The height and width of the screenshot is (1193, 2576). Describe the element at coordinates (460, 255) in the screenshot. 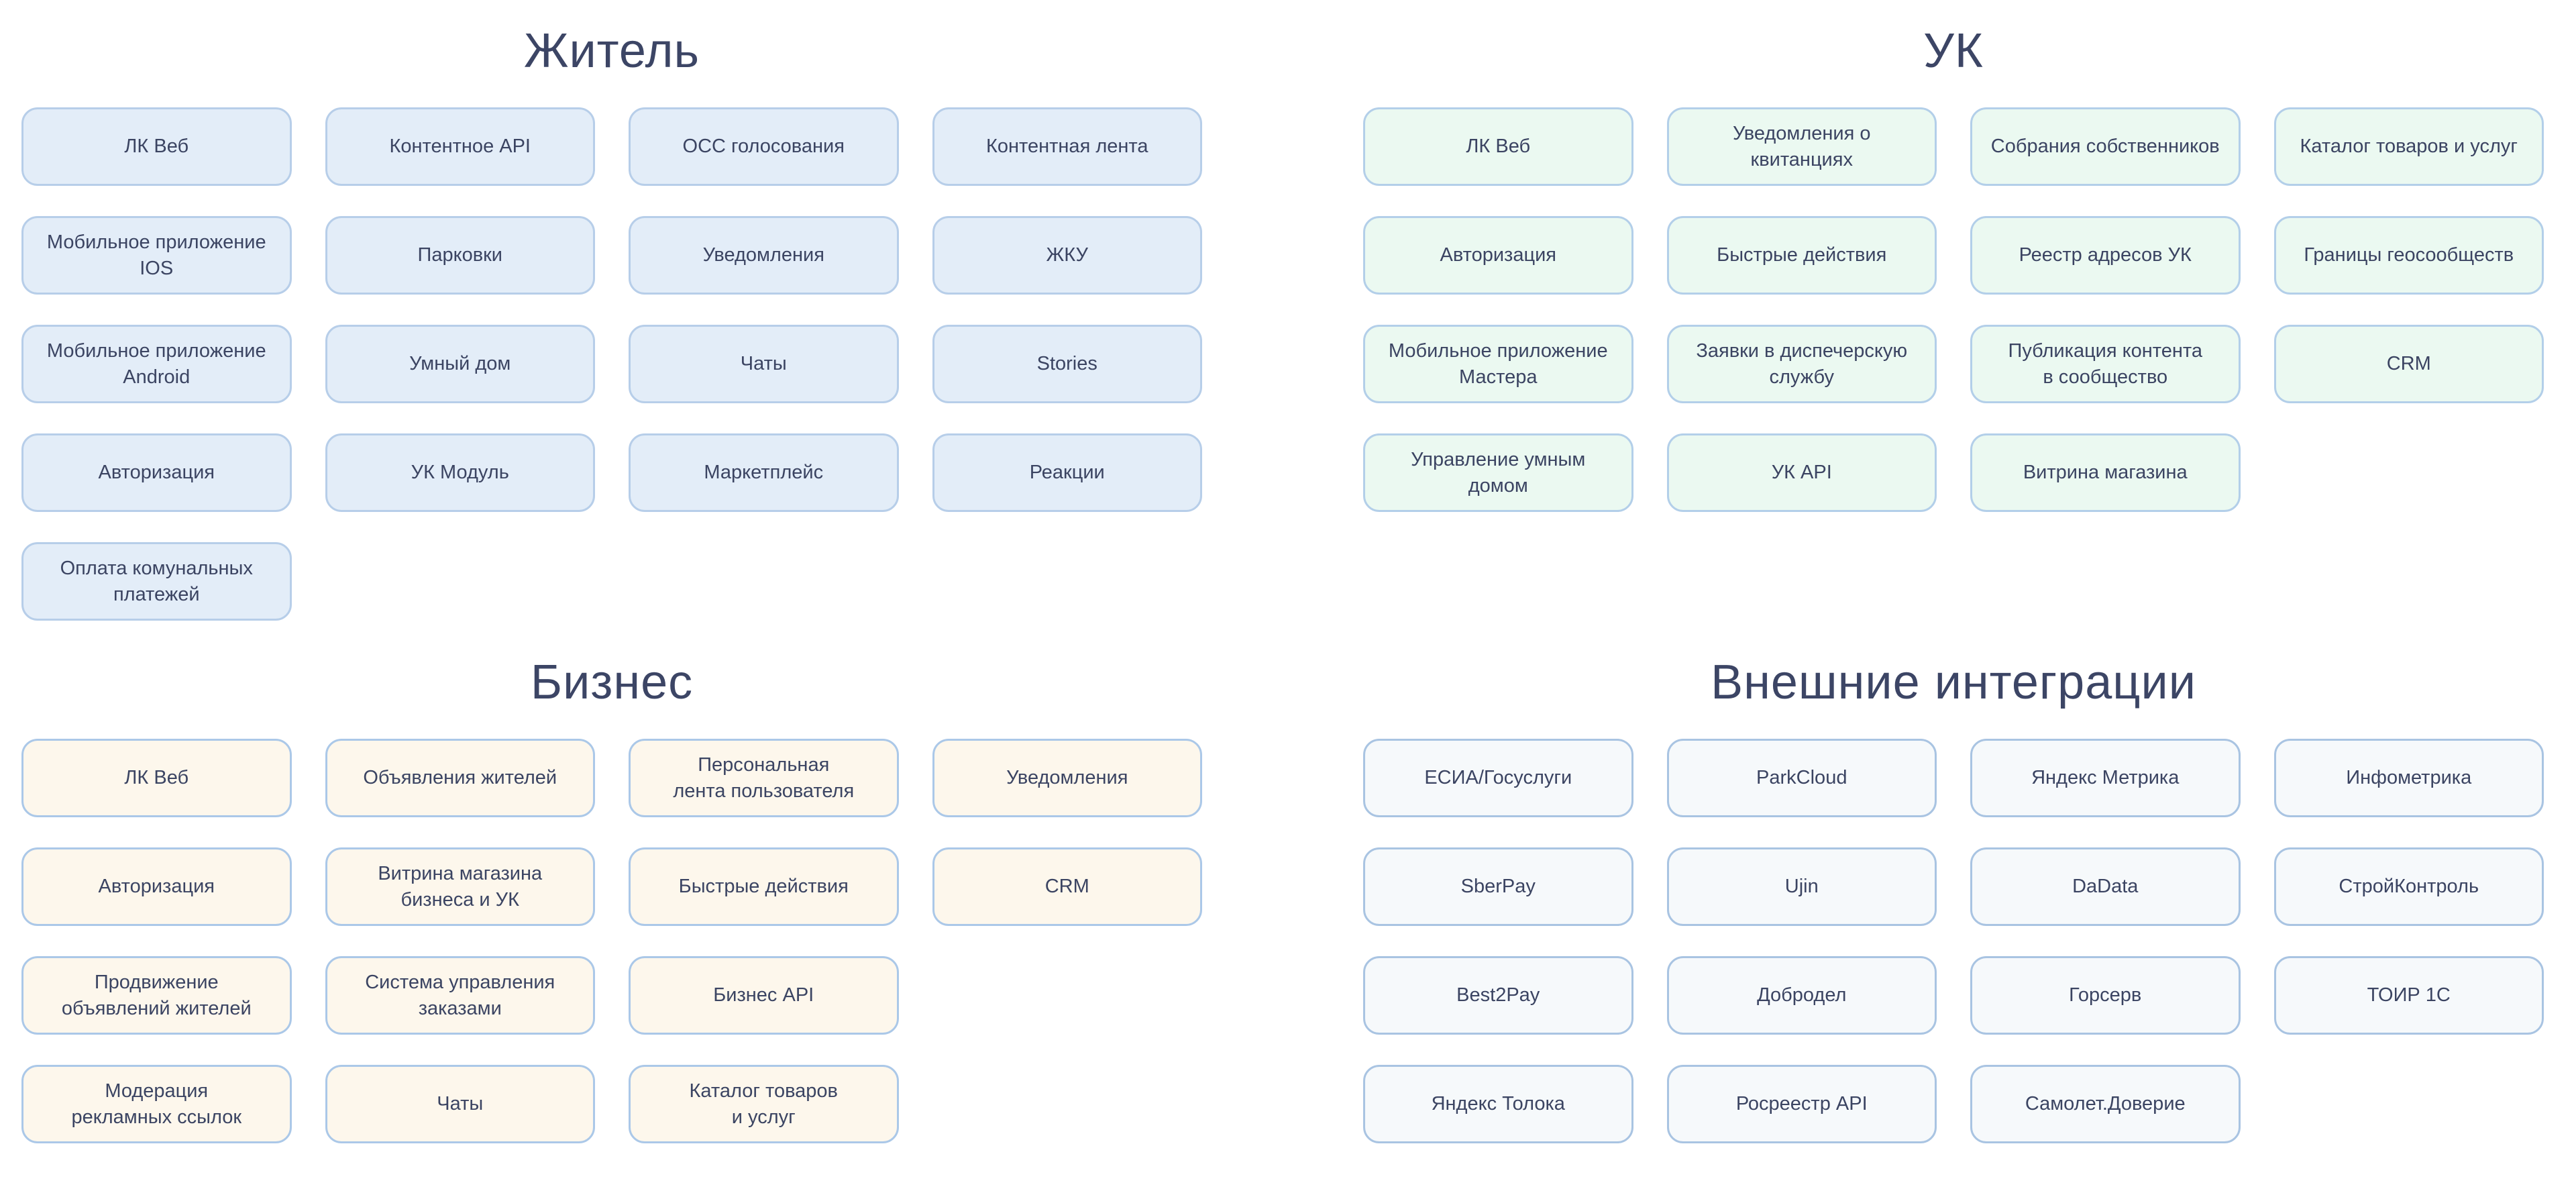

I see `module-card: Парковки` at that location.